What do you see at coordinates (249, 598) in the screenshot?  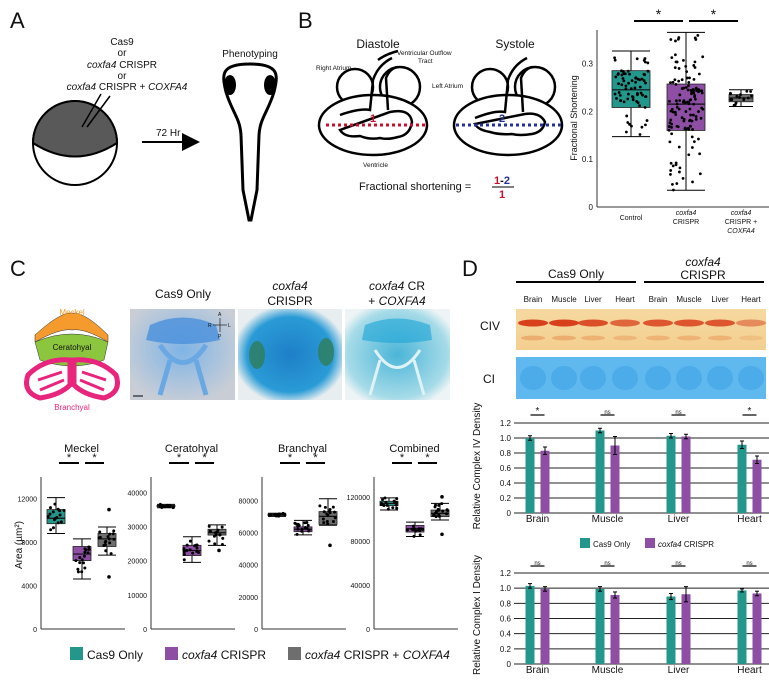 I see `y-tick-label: 20000` at bounding box center [249, 598].